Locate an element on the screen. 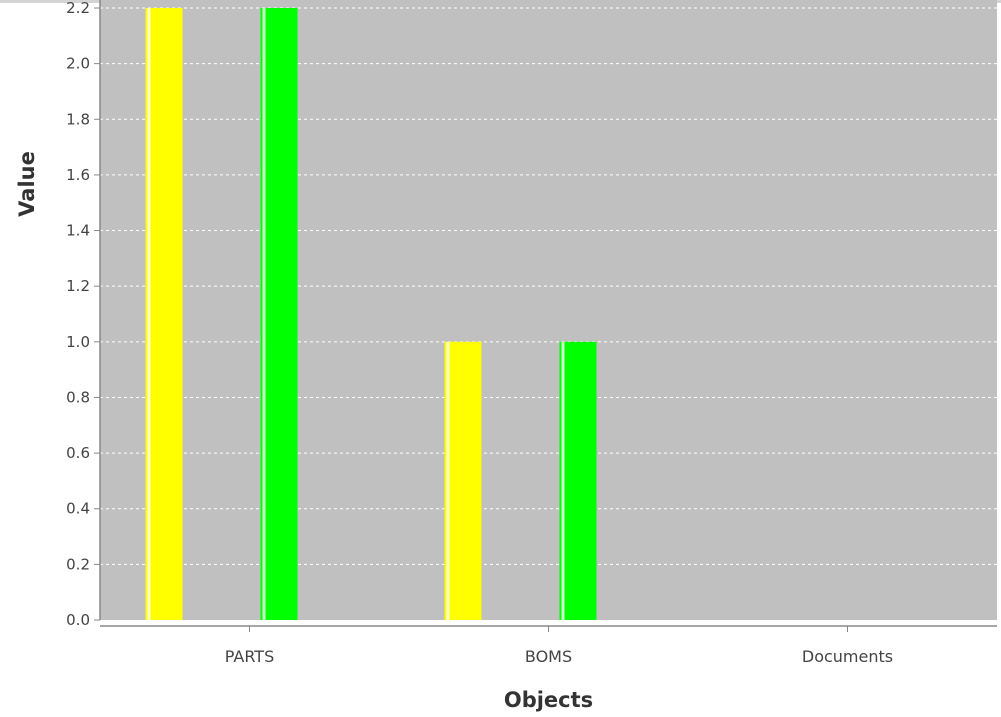 Image resolution: width=1001 pixels, height=717 pixels. y-axis-ticks: 0.0 0.2 0.4 0.6 0.8 1.0 1.2 1.4 1.6 1.8 2.0 2.2 is located at coordinates (83, 314).